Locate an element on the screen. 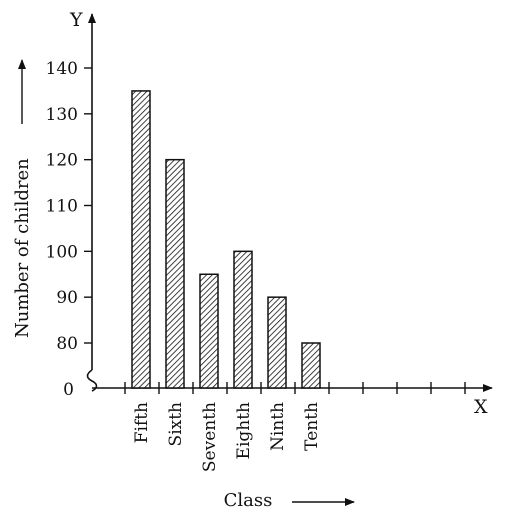 The height and width of the screenshot is (521, 510). bar-sixth is located at coordinates (175, 273).